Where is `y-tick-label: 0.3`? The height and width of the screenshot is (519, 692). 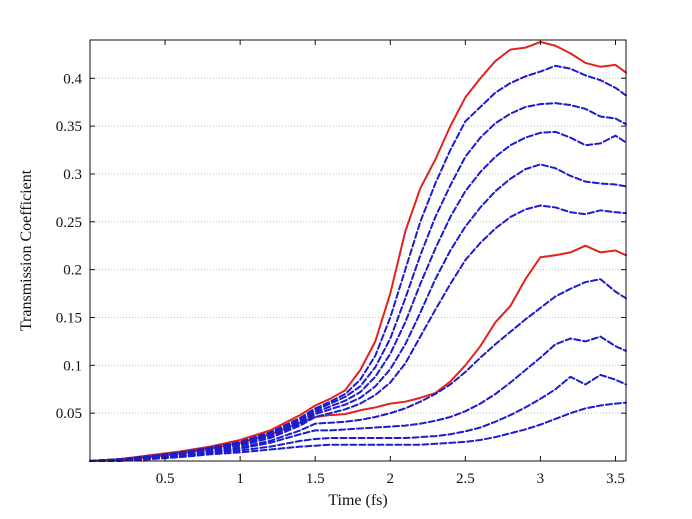
y-tick-label: 0.3 is located at coordinates (72, 175).